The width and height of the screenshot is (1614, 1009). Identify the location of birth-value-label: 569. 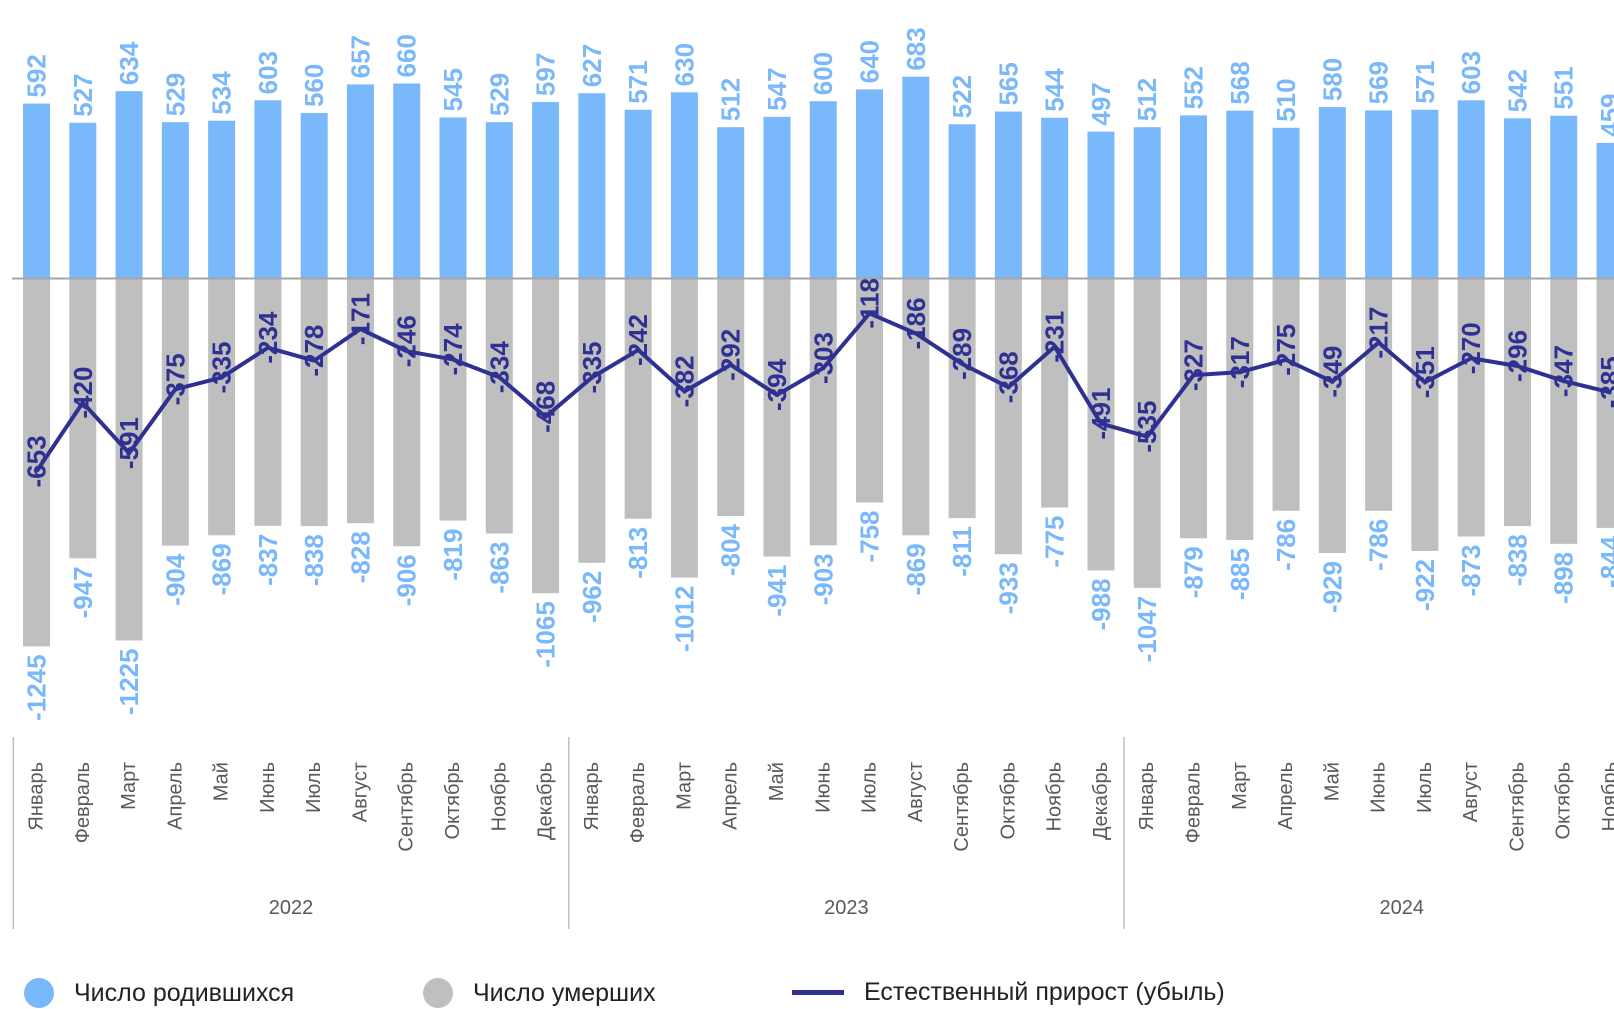
(1379, 82).